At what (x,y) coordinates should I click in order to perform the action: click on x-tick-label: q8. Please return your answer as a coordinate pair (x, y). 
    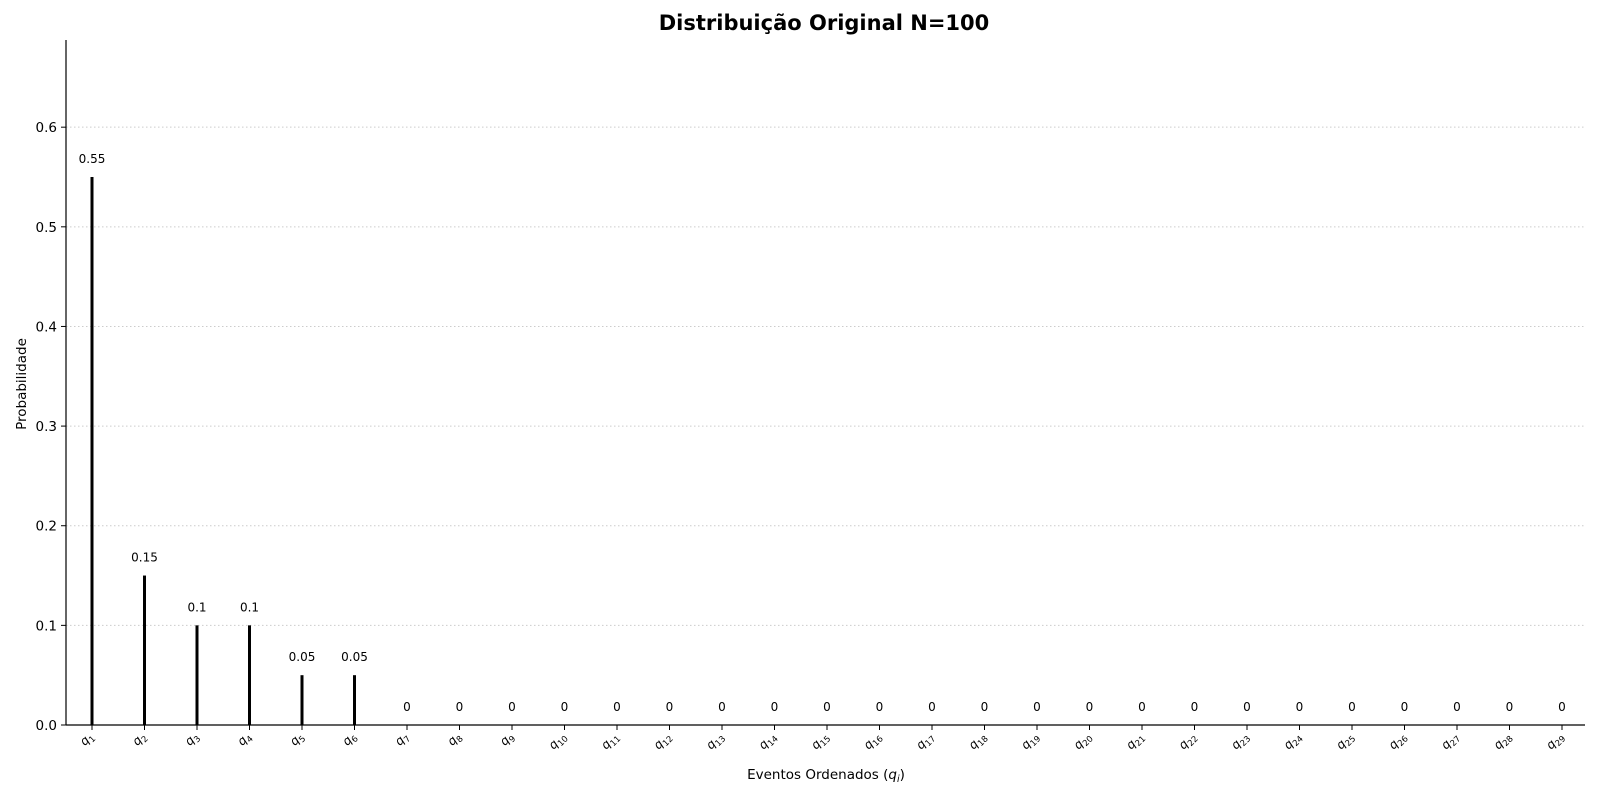
    Looking at the image, I should click on (454, 739).